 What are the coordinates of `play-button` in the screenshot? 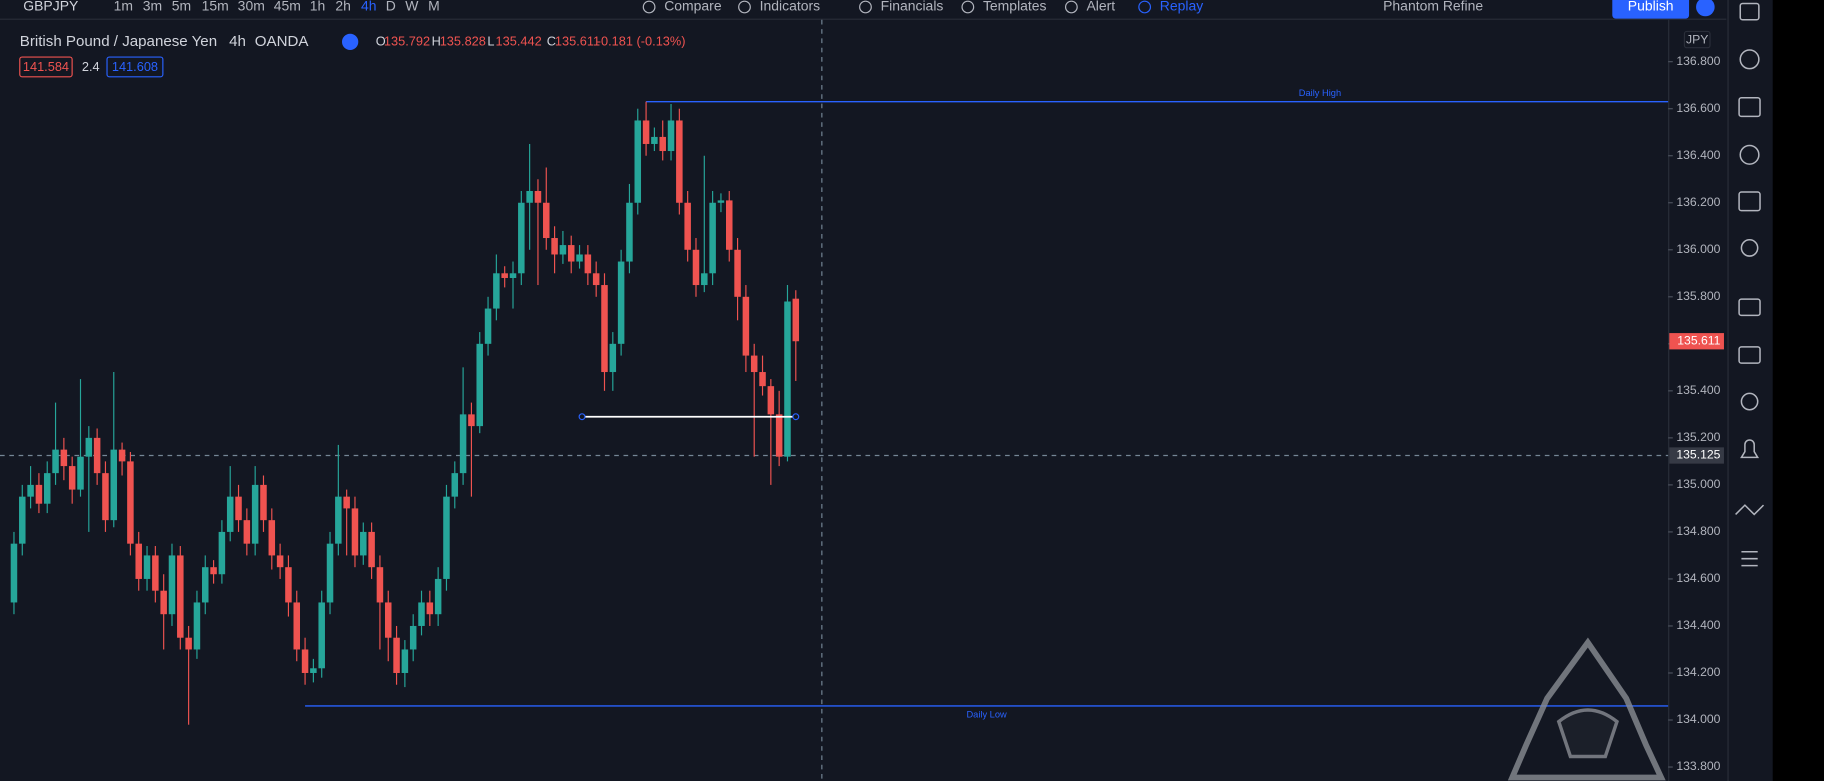 It's located at (1705, 8).